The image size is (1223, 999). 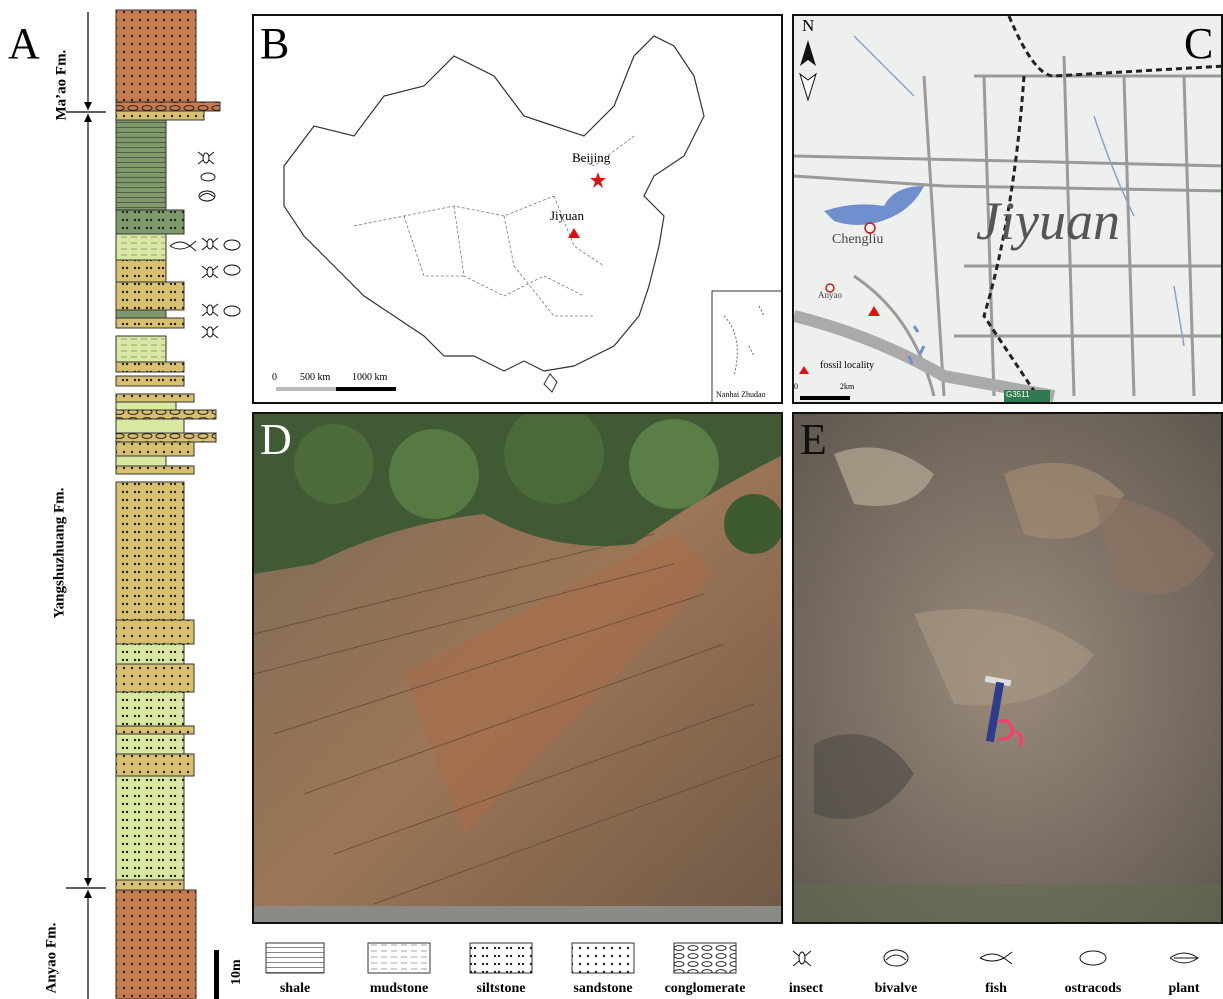 I want to click on panel-c-map, so click(x=1007, y=209).